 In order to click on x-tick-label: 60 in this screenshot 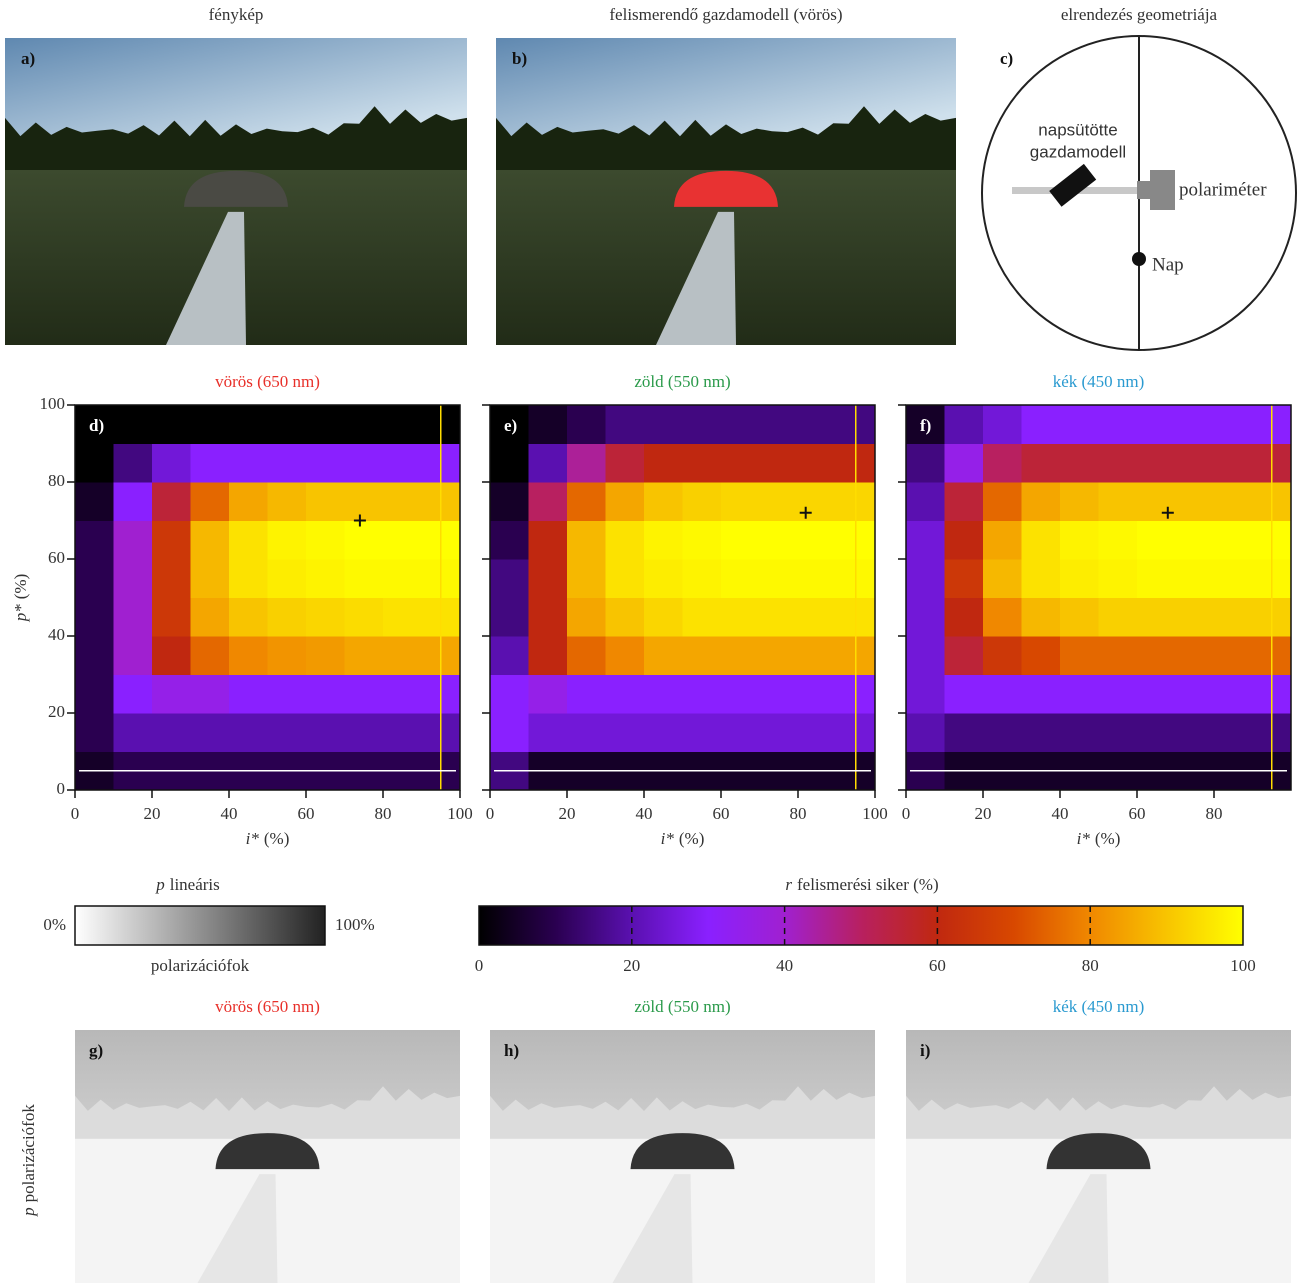, I will do `click(1137, 813)`.